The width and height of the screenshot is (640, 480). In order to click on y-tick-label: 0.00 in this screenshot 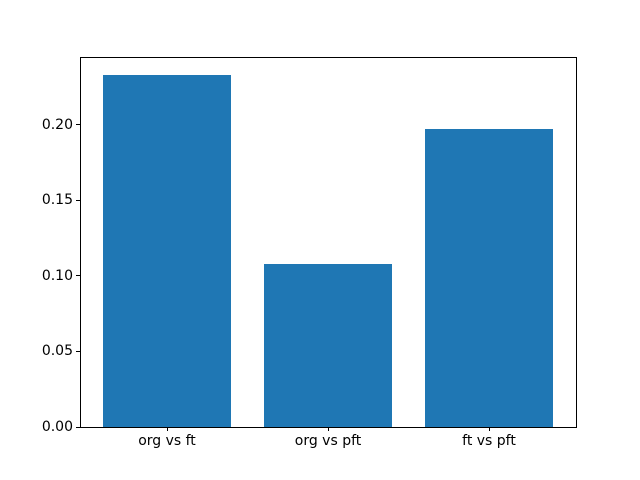, I will do `click(57, 427)`.